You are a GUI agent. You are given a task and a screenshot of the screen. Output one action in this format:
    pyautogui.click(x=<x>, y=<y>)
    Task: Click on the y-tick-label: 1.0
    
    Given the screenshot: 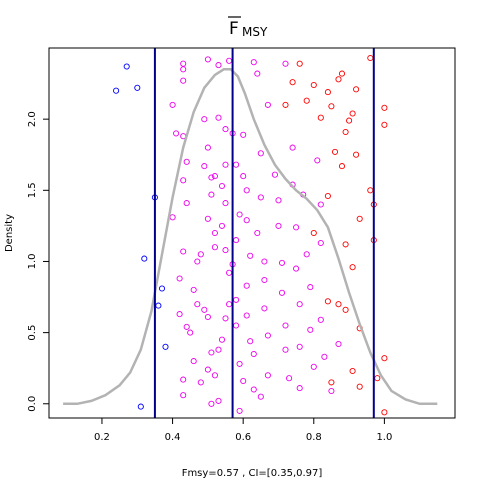 What is the action you would take?
    pyautogui.click(x=32, y=262)
    